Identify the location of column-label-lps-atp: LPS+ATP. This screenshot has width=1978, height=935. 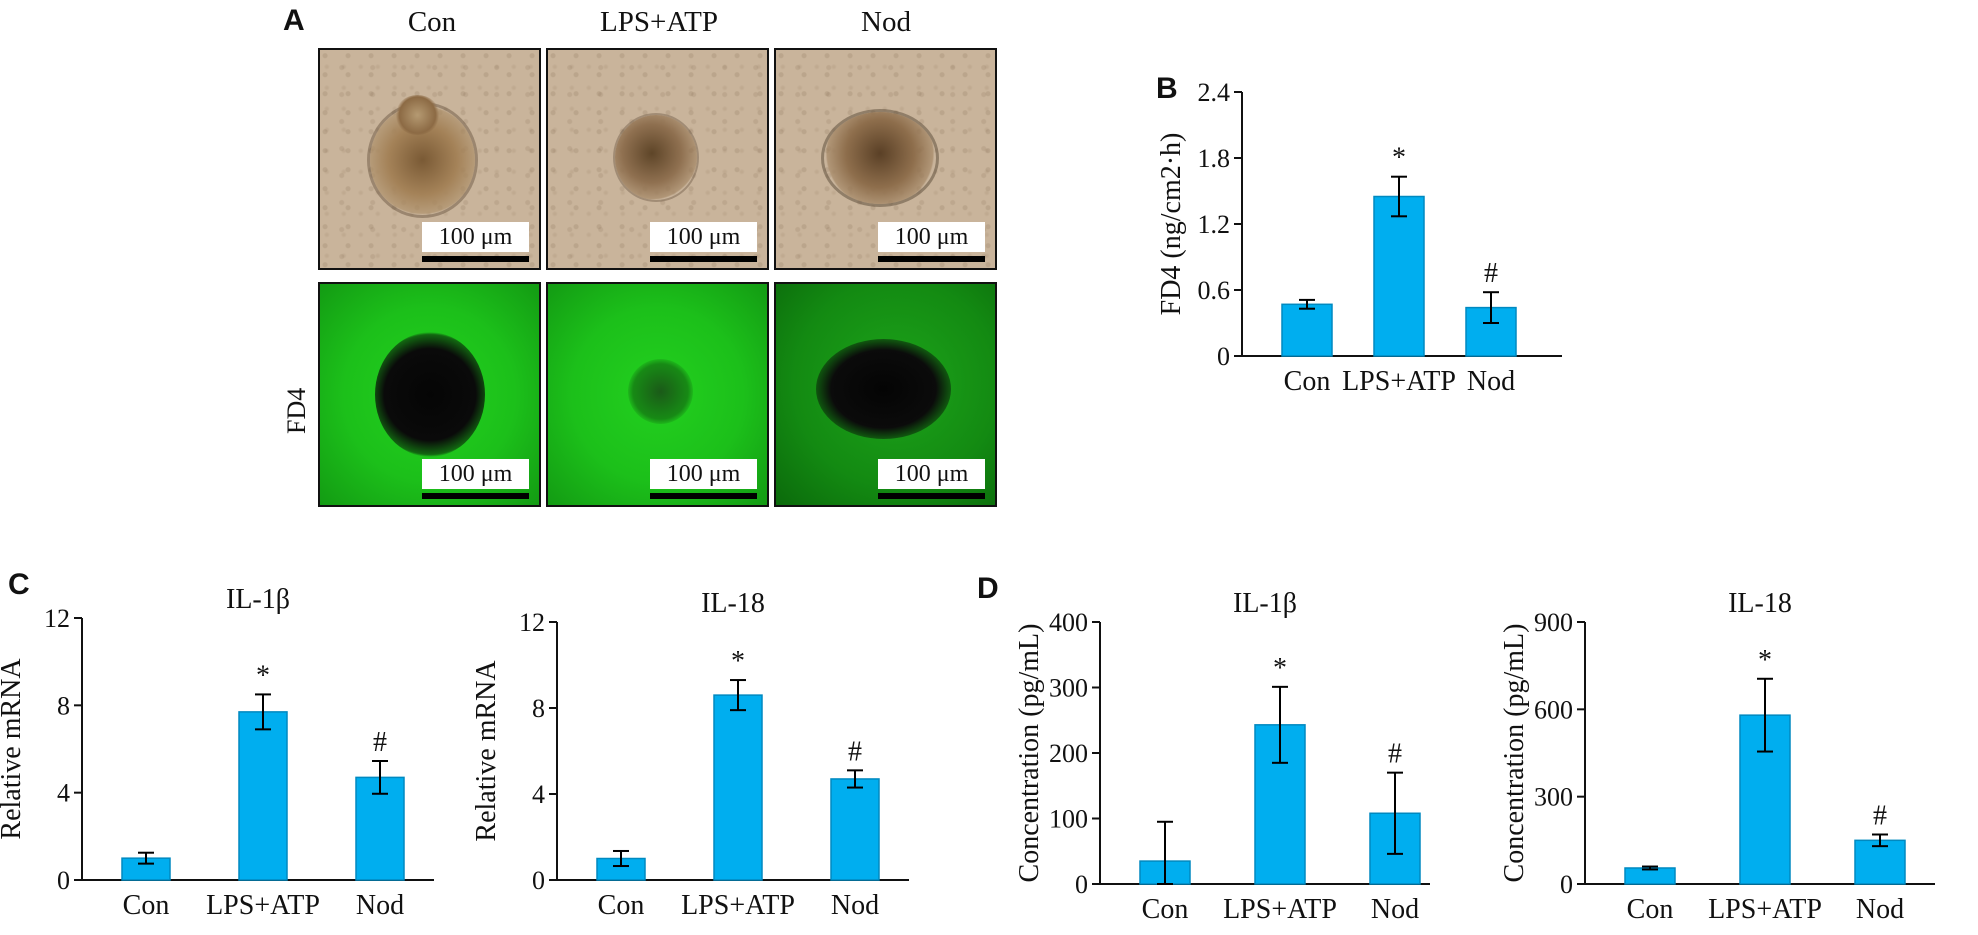
(659, 22).